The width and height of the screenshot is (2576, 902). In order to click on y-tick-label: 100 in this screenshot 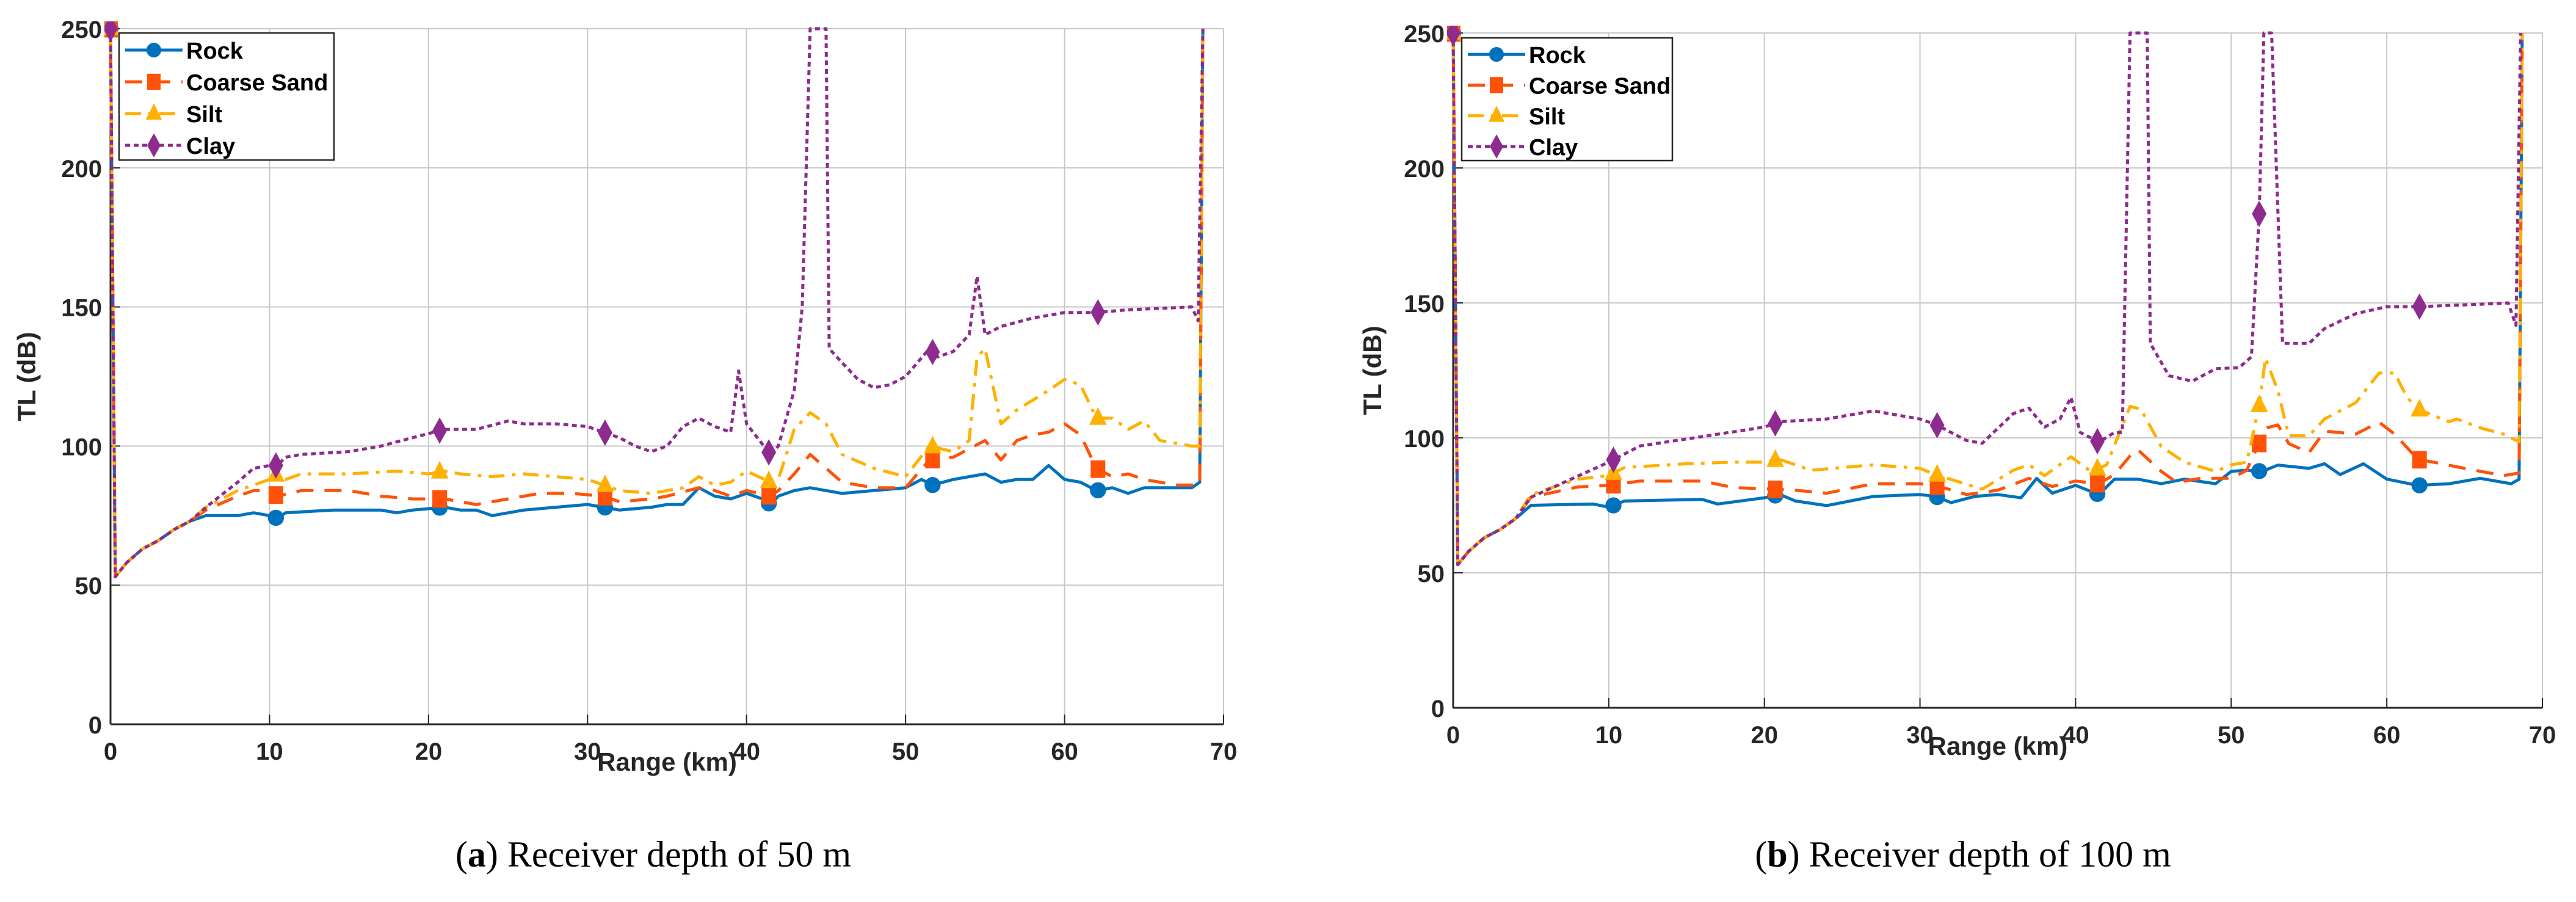, I will do `click(81, 447)`.